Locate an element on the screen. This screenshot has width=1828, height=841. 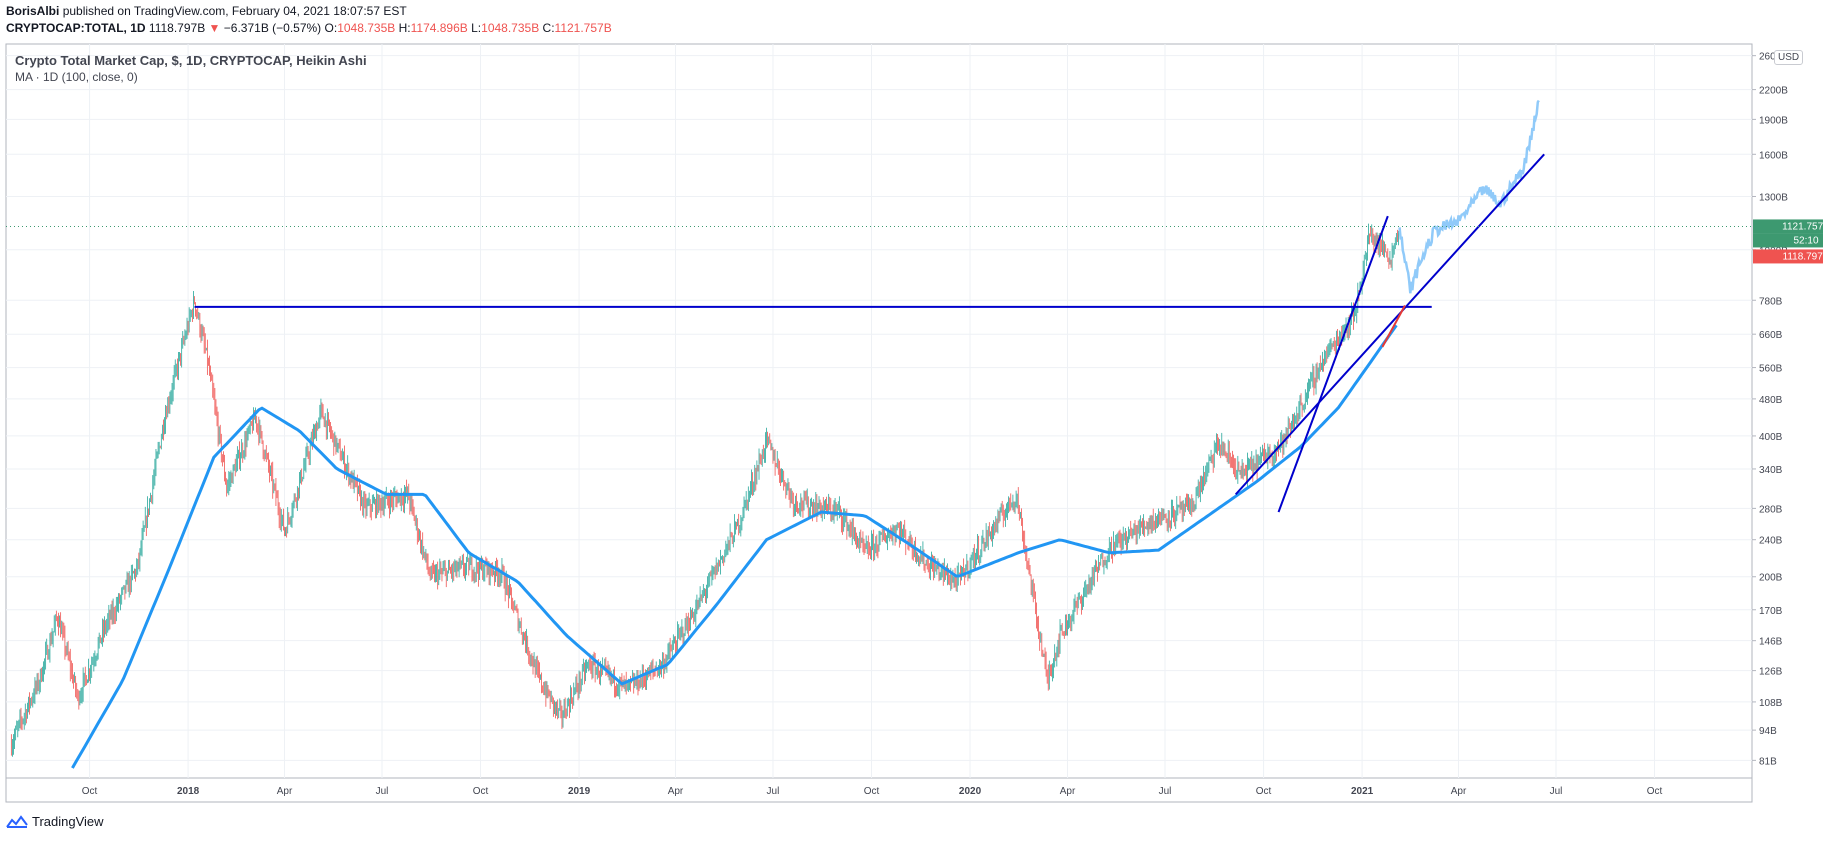
price-tick-label: 480B is located at coordinates (1771, 400).